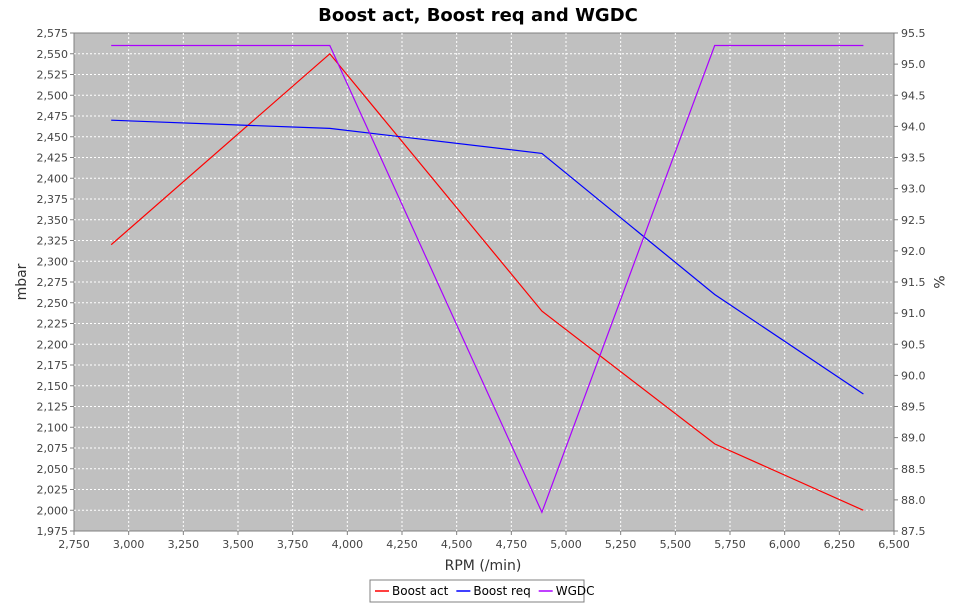 The width and height of the screenshot is (957, 603). Describe the element at coordinates (53, 241) in the screenshot. I see `y-tick-label: 2,325` at that location.